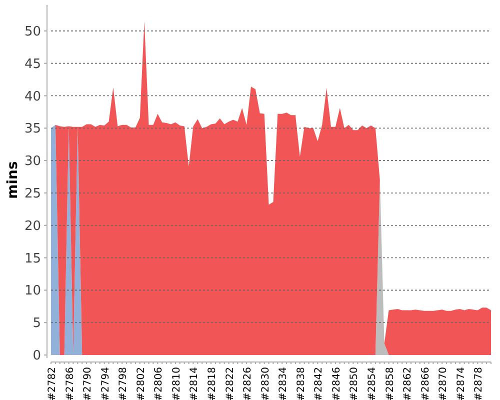 The height and width of the screenshot is (400, 500). Describe the element at coordinates (32, 96) in the screenshot. I see `y-tick-label: 40` at that location.